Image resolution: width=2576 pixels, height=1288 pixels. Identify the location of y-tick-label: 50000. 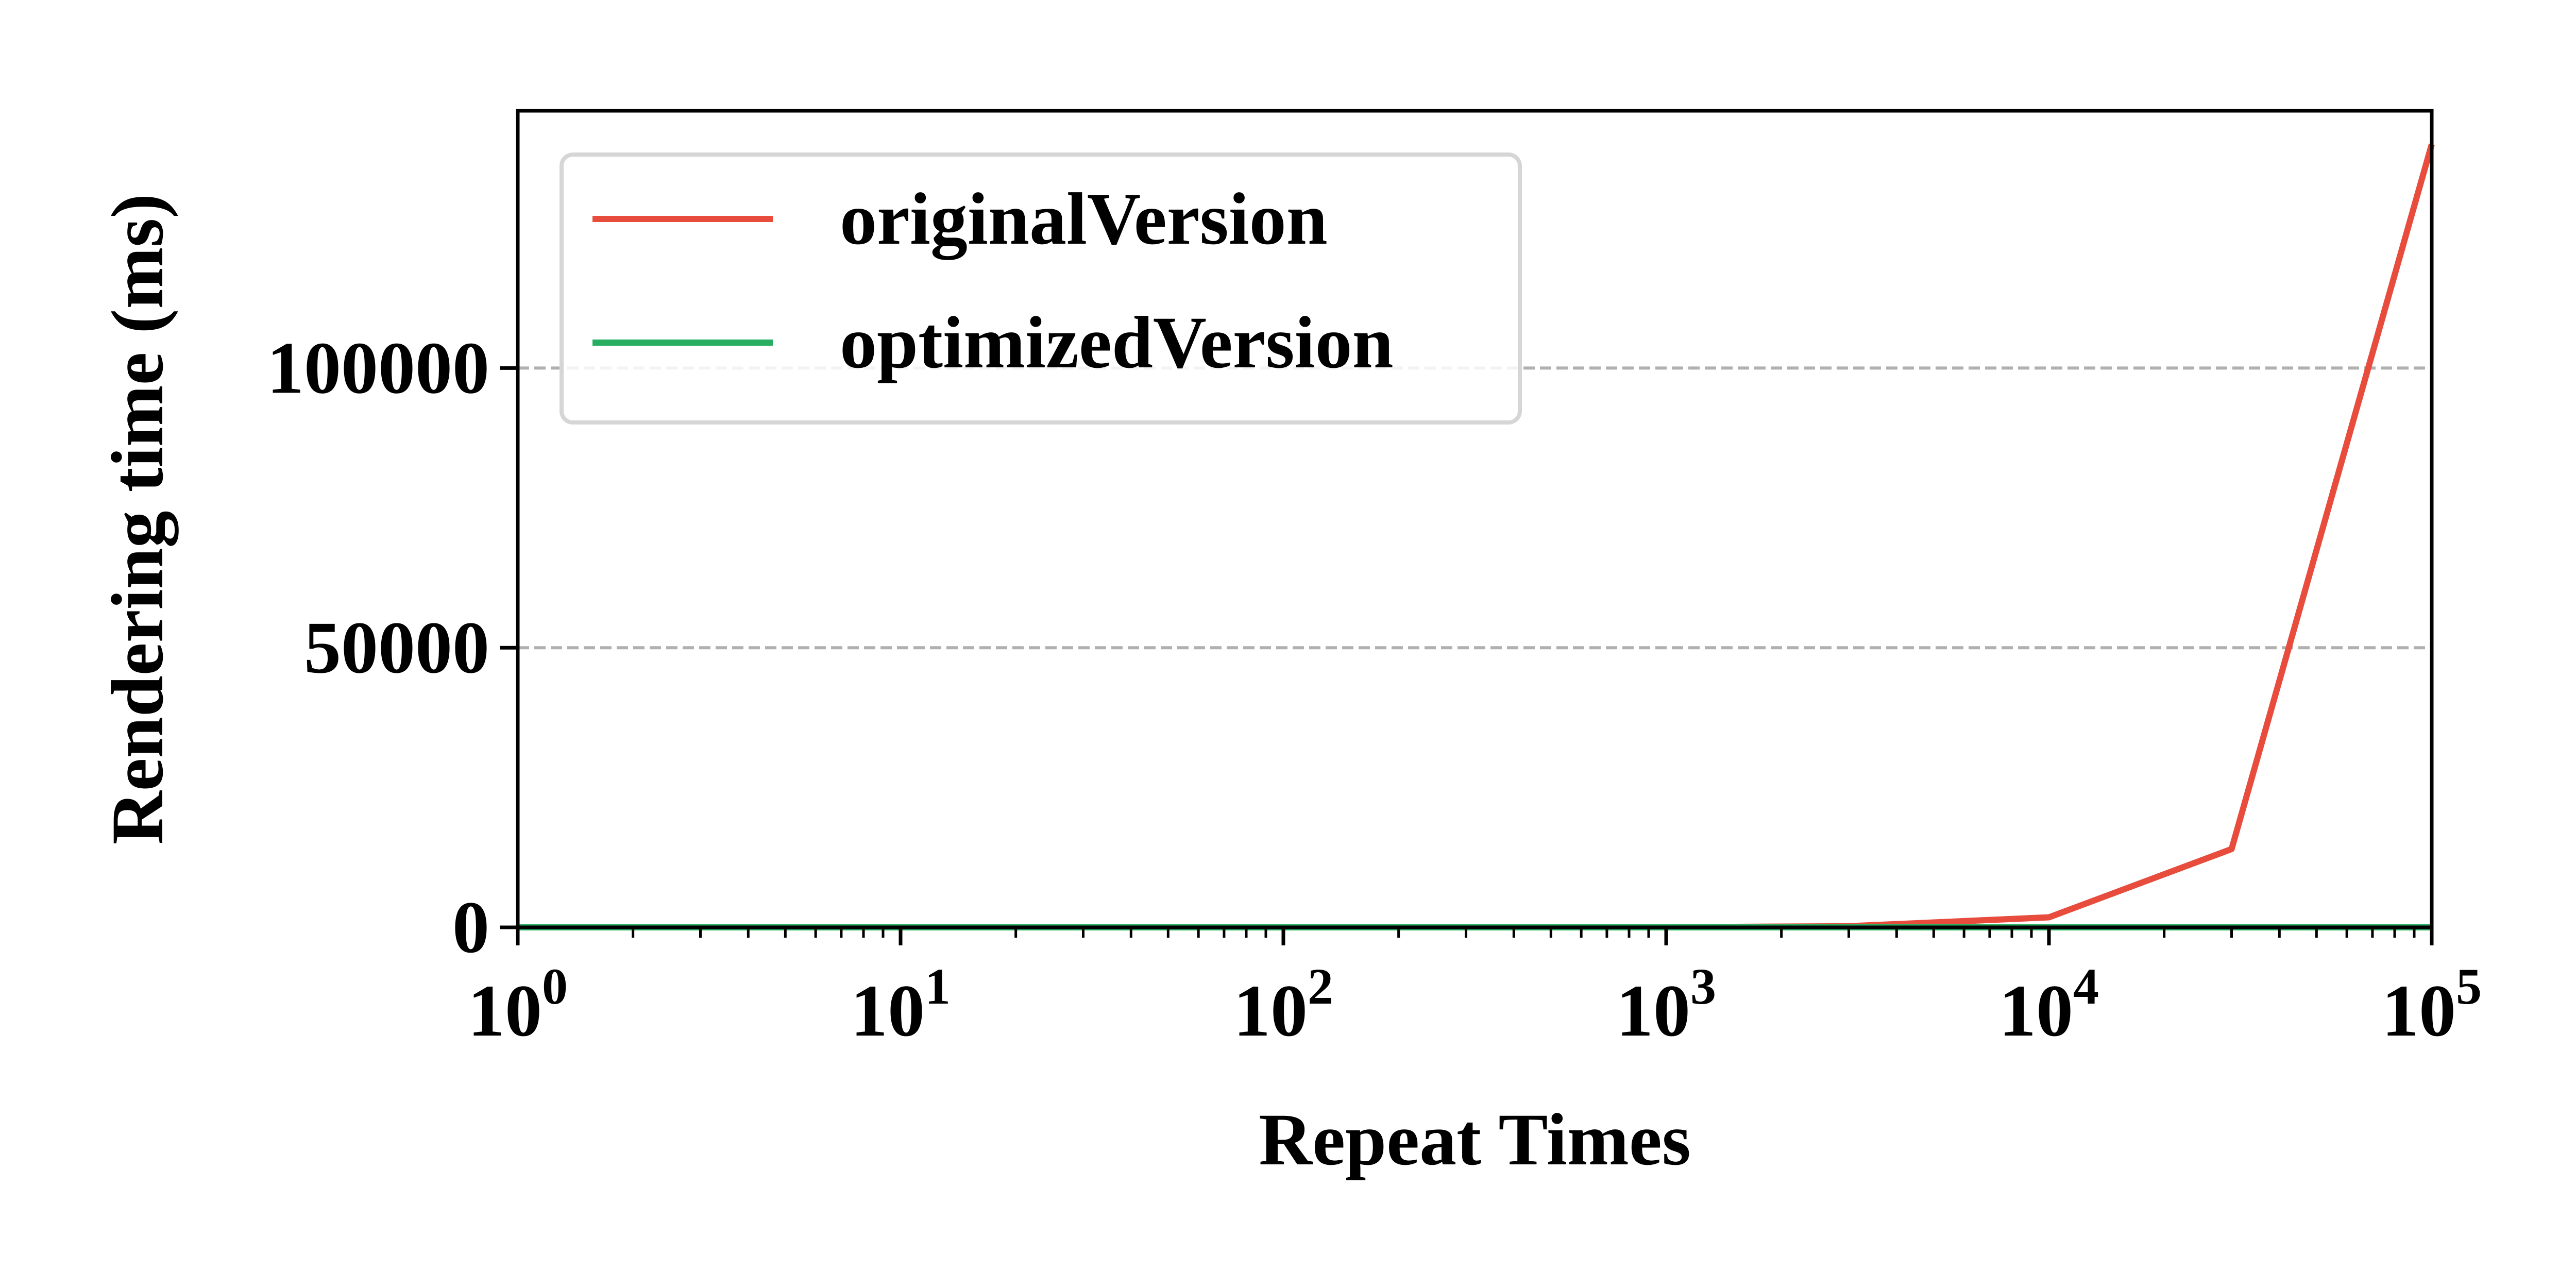
(396, 648).